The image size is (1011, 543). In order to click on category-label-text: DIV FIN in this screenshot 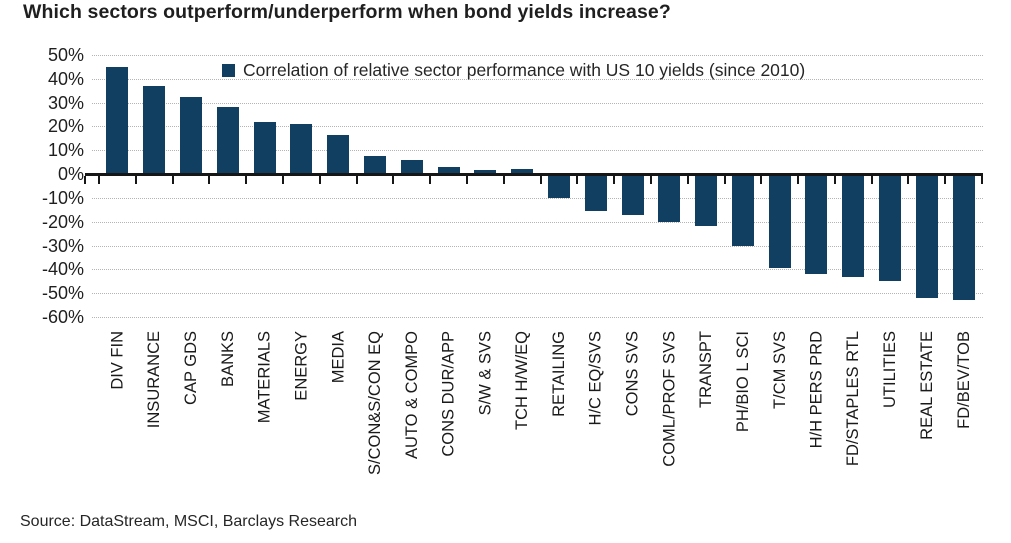, I will do `click(117, 360)`.